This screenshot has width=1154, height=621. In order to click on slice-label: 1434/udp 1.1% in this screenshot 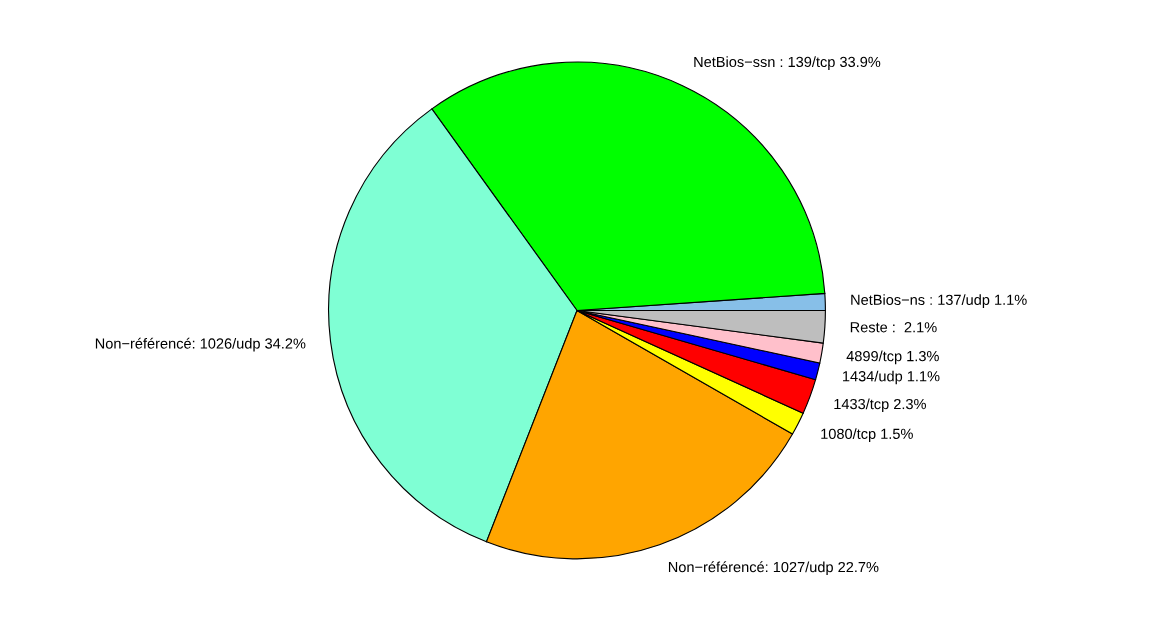, I will do `click(891, 377)`.